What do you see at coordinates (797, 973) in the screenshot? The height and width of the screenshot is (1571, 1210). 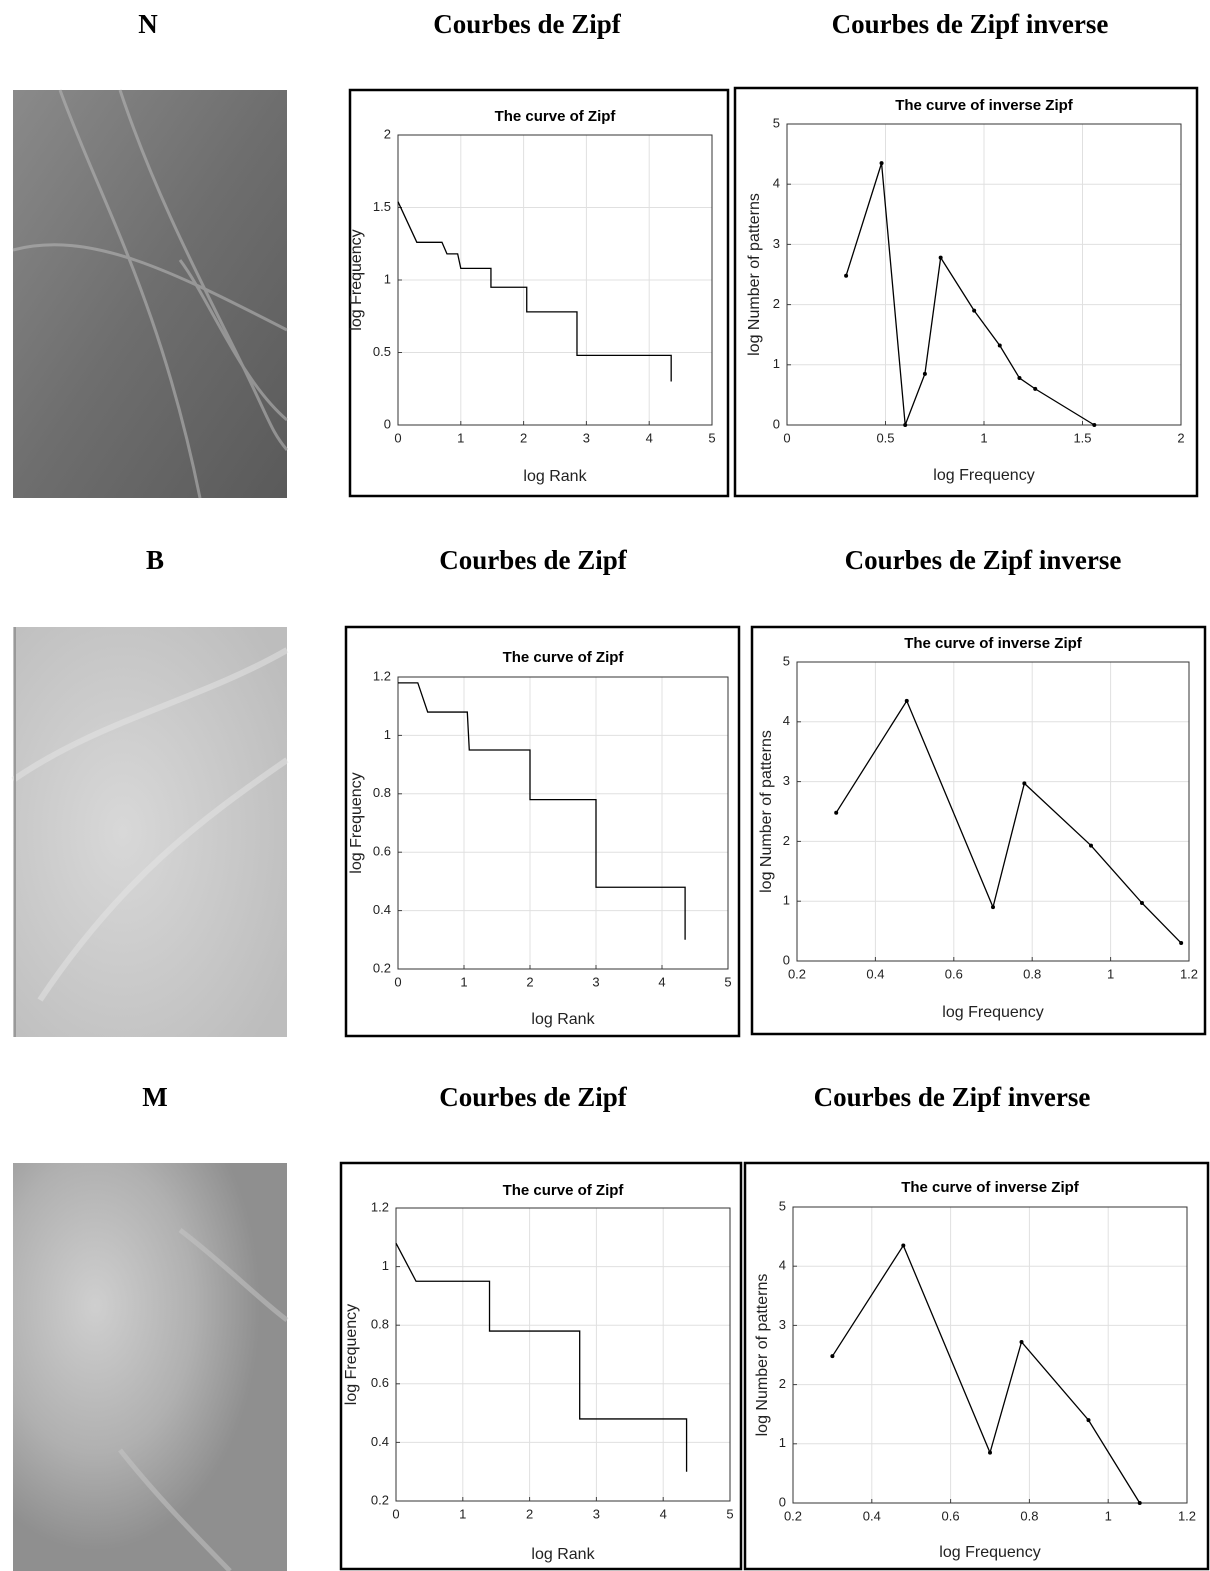 I see `x-tick-label: 0.2` at bounding box center [797, 973].